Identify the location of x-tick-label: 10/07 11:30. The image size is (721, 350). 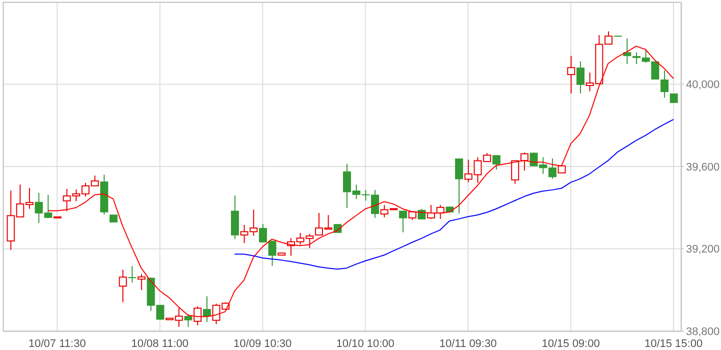
(57, 344).